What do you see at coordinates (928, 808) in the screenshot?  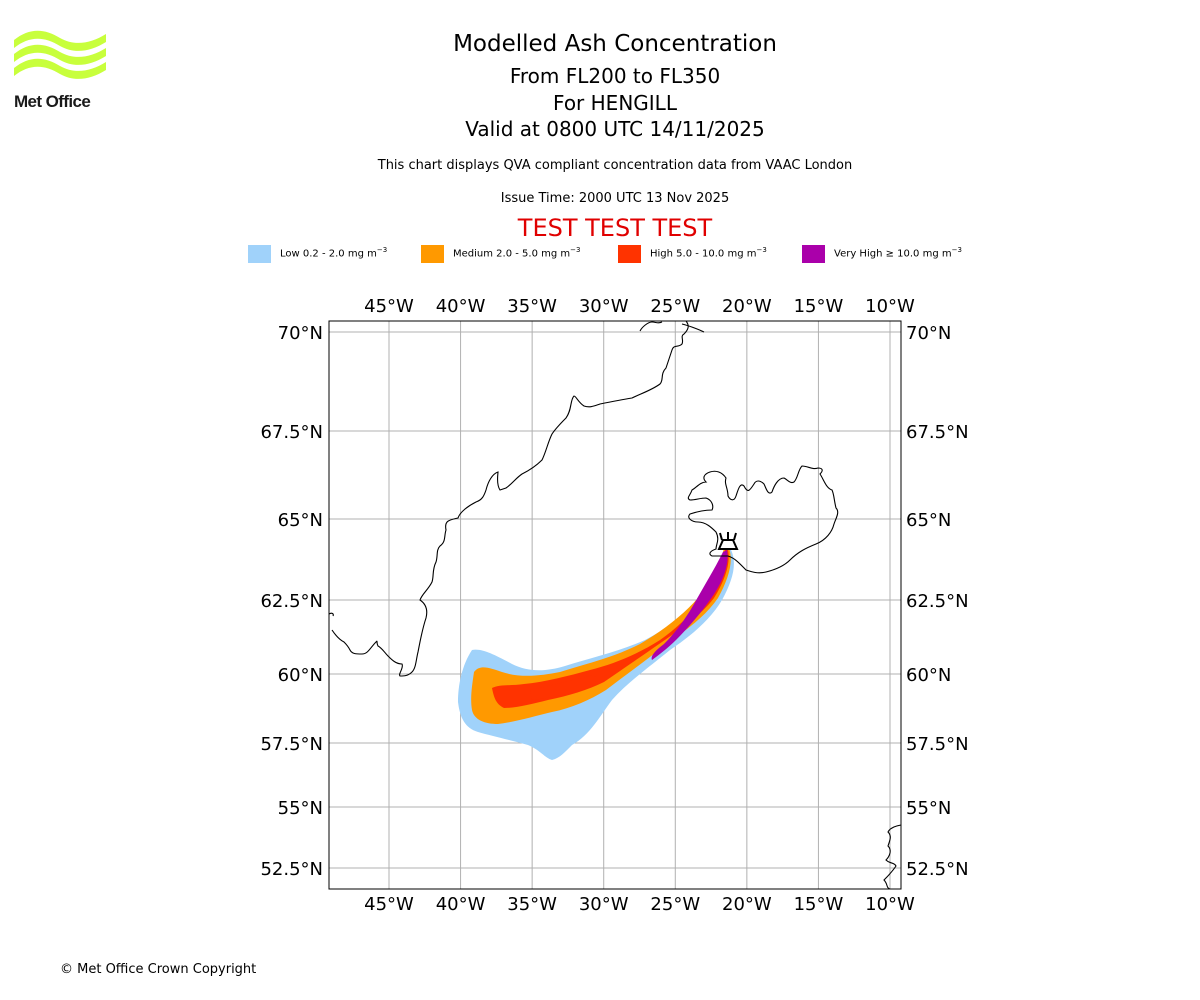 I see `lat-tick-label-right: 55°N` at bounding box center [928, 808].